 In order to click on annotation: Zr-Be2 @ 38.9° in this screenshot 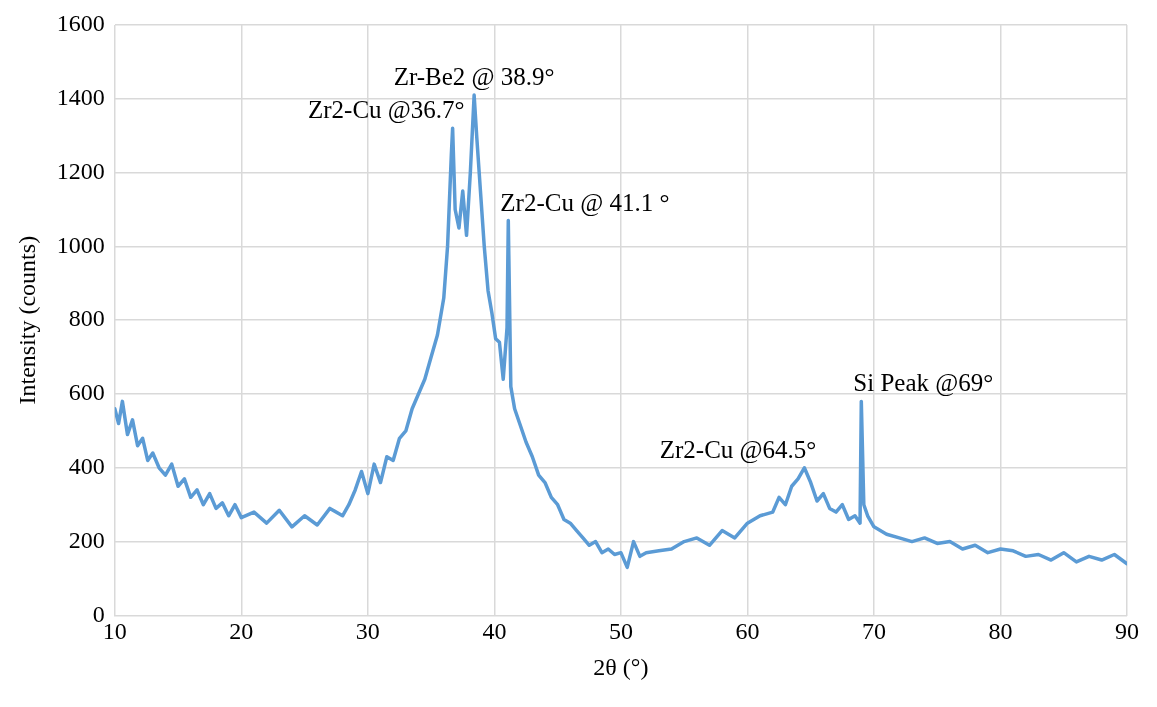, I will do `click(474, 77)`.